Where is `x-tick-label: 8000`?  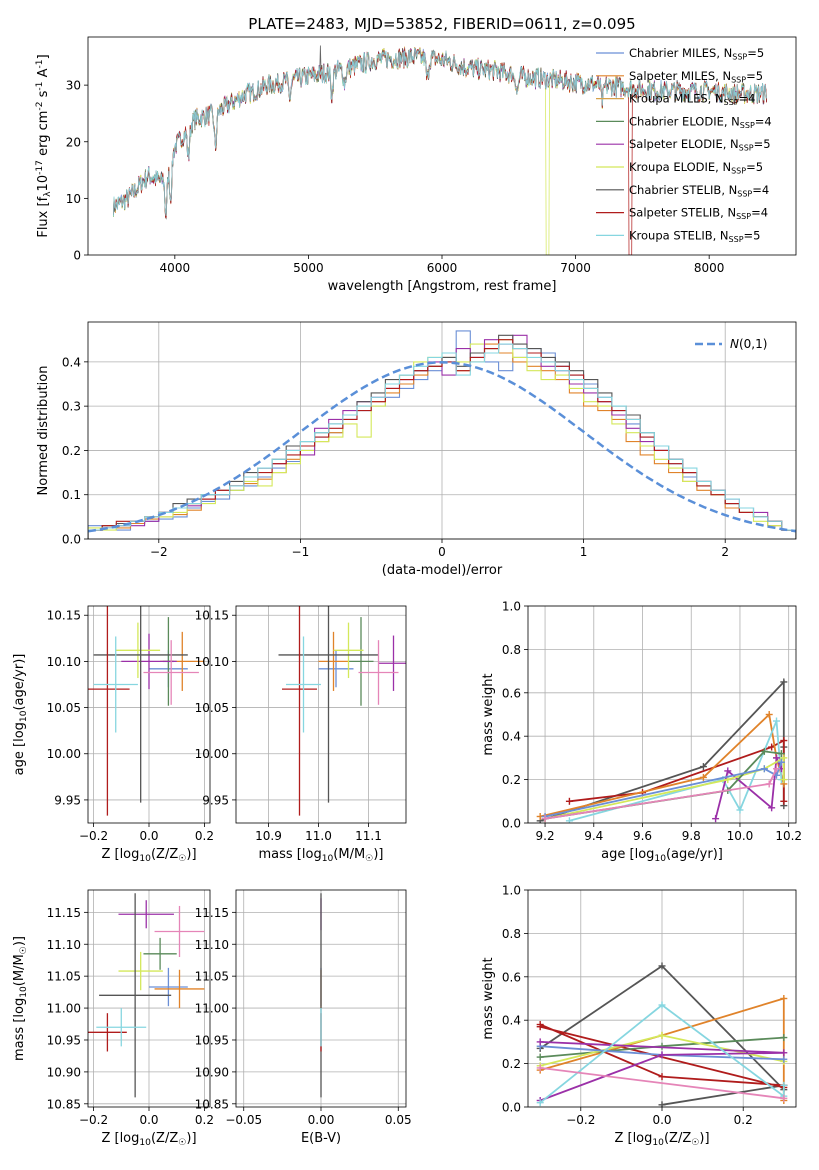 x-tick-label: 8000 is located at coordinates (709, 268).